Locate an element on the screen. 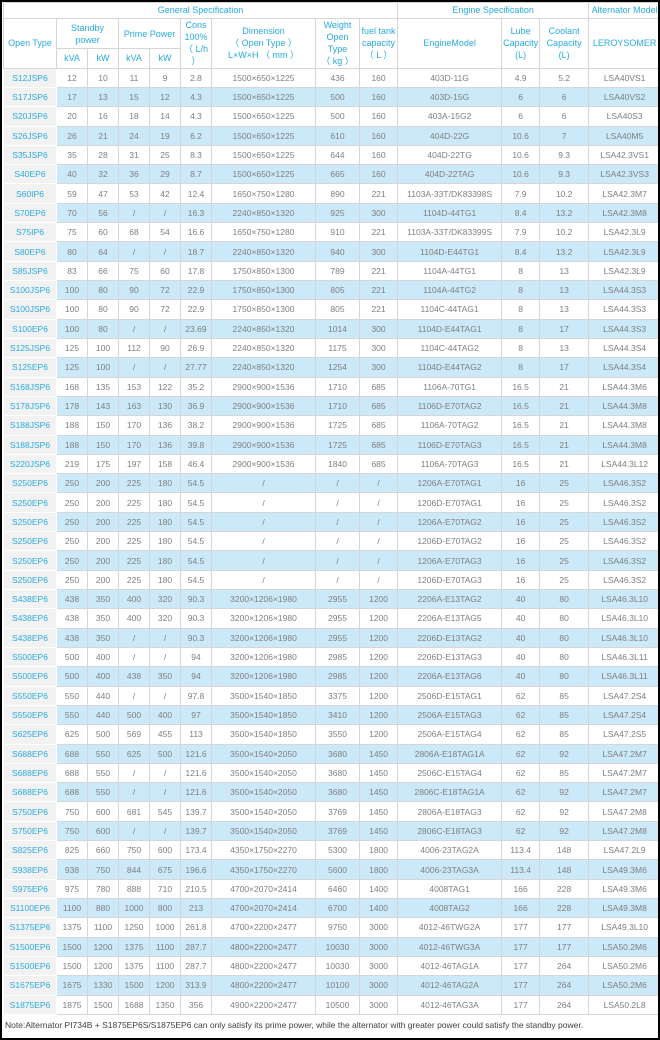 The image size is (660, 1040). col-header-prime-power: Prime Power is located at coordinates (149, 33).